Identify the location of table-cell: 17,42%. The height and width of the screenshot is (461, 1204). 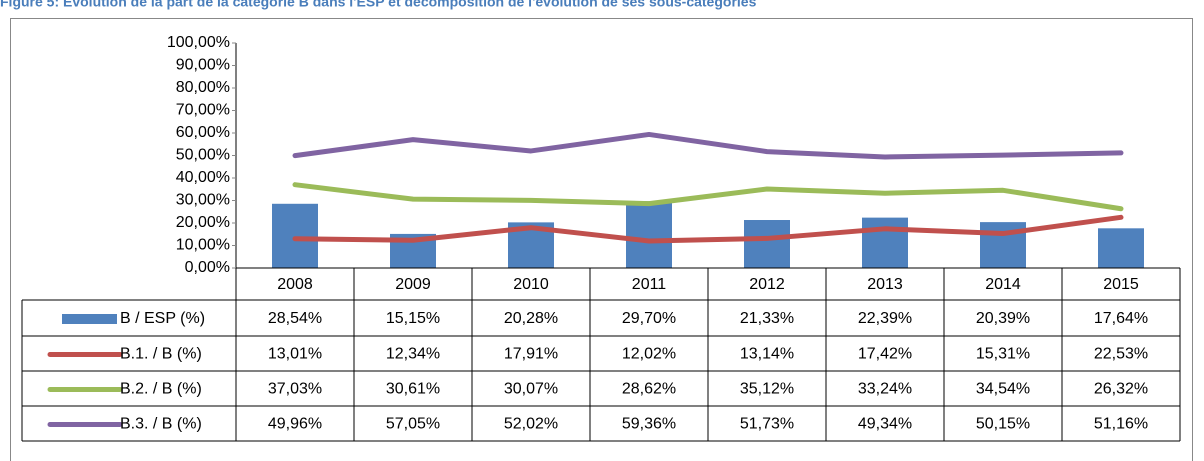
(885, 354).